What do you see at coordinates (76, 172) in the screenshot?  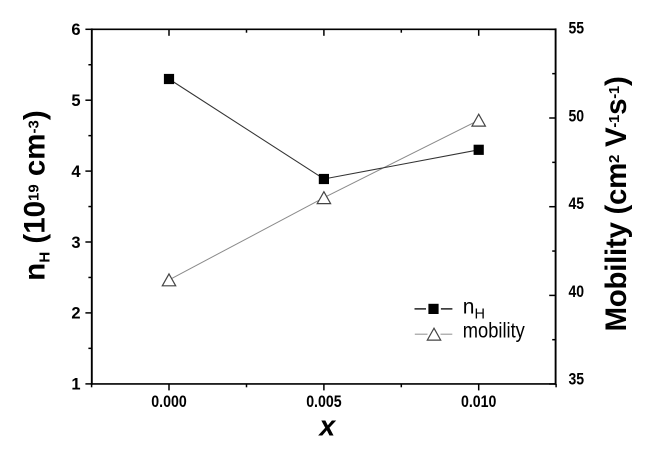 I see `svg-text: 4` at bounding box center [76, 172].